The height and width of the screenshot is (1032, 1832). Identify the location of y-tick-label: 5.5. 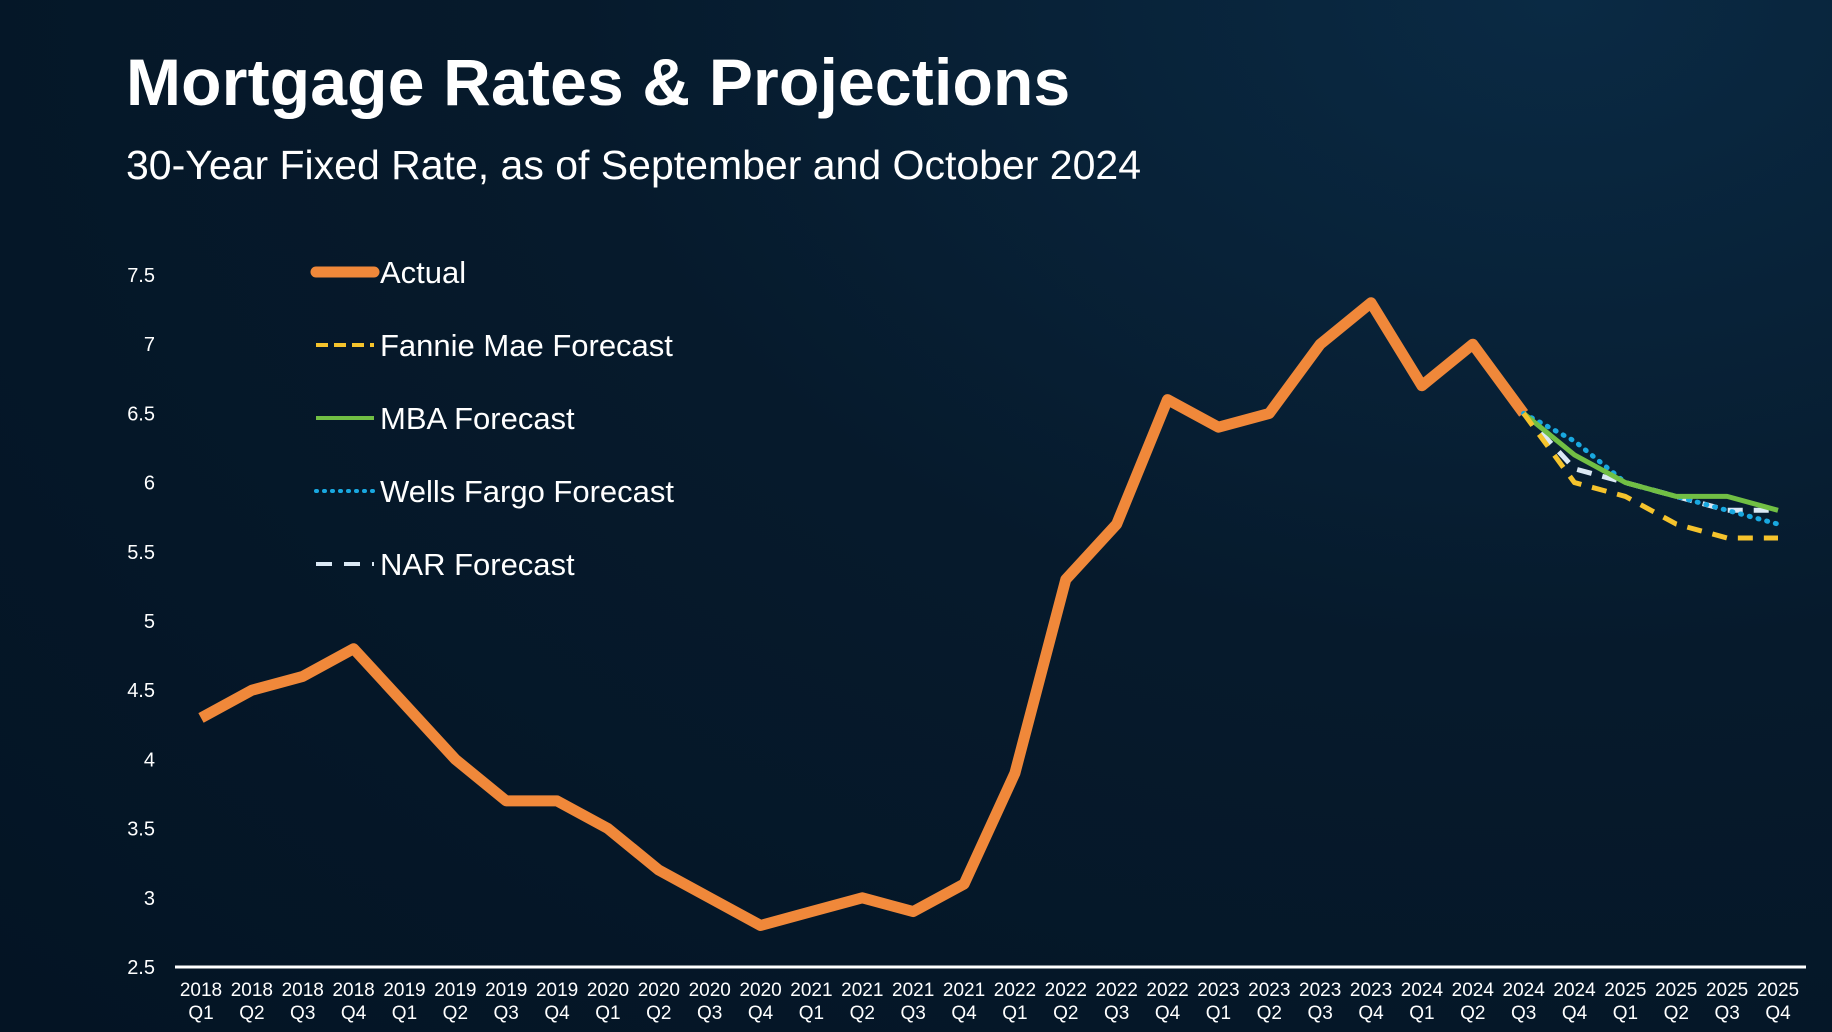
(141, 553).